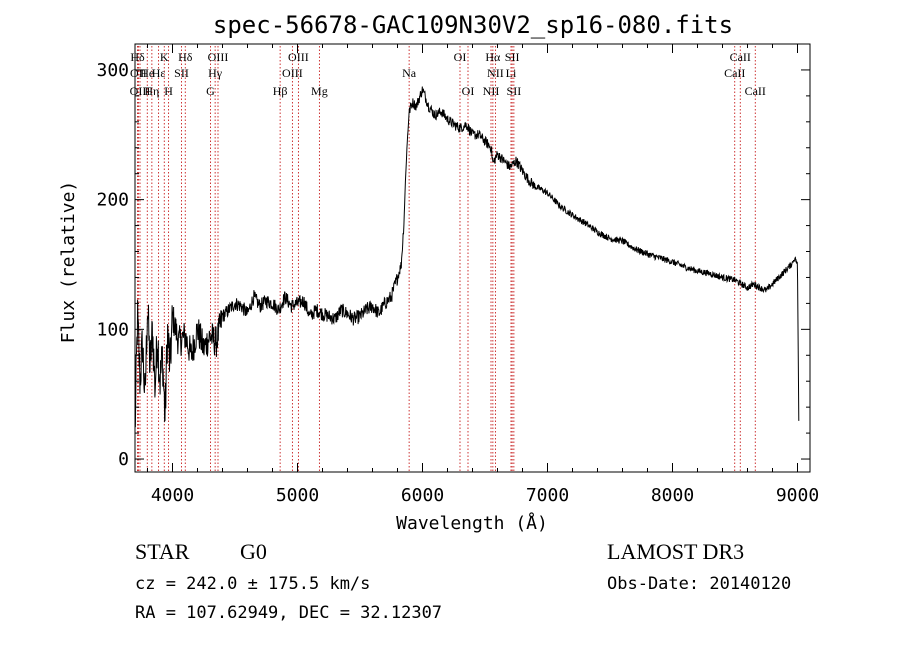 The width and height of the screenshot is (900, 649). Describe the element at coordinates (280, 91) in the screenshot. I see `line-label: Hβ` at that location.